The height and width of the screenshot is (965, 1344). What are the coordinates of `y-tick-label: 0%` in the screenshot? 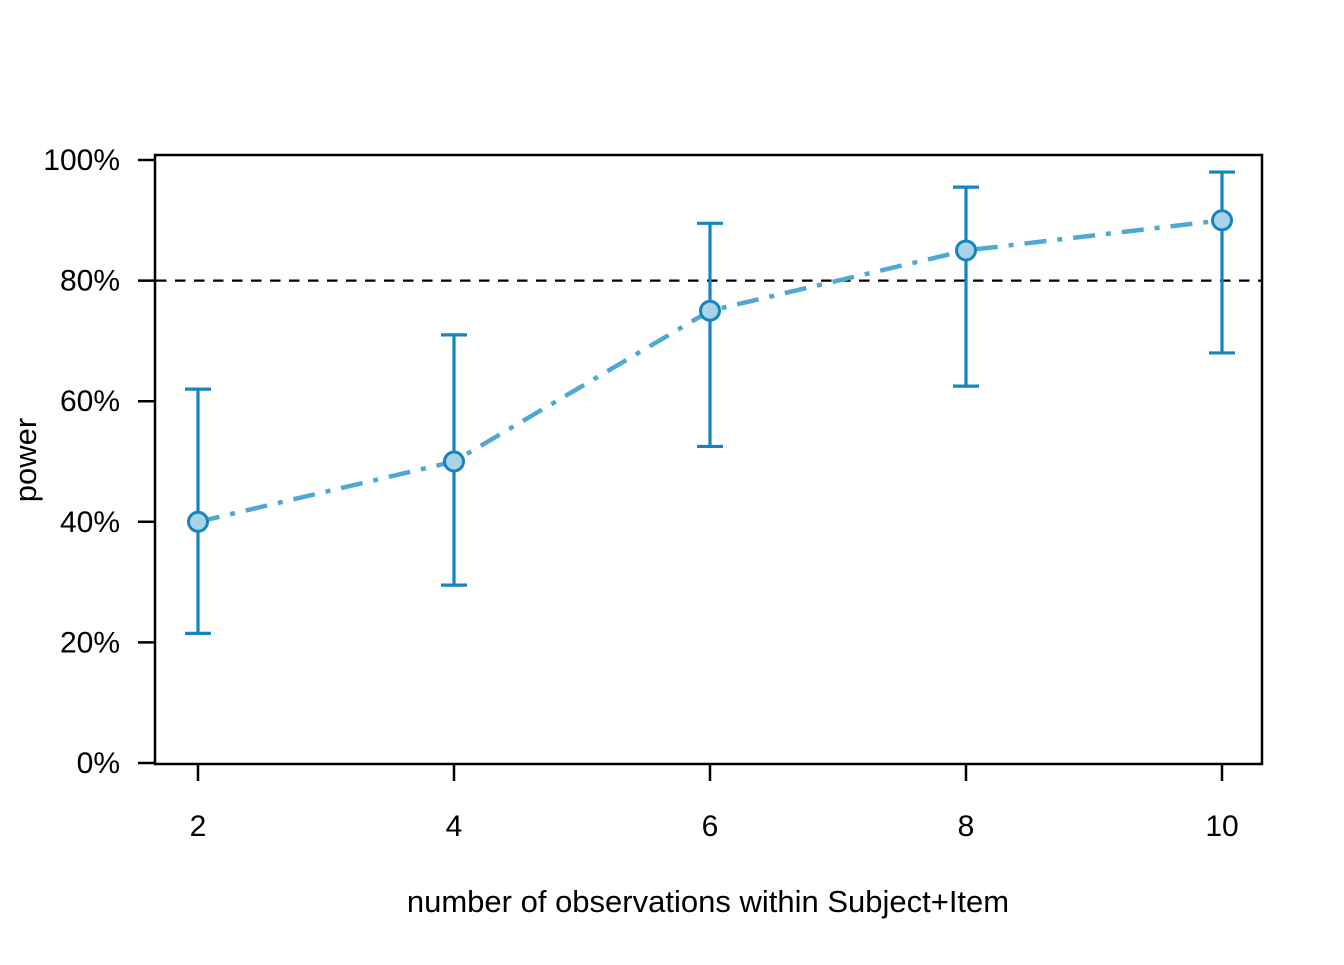 It's located at (98, 763).